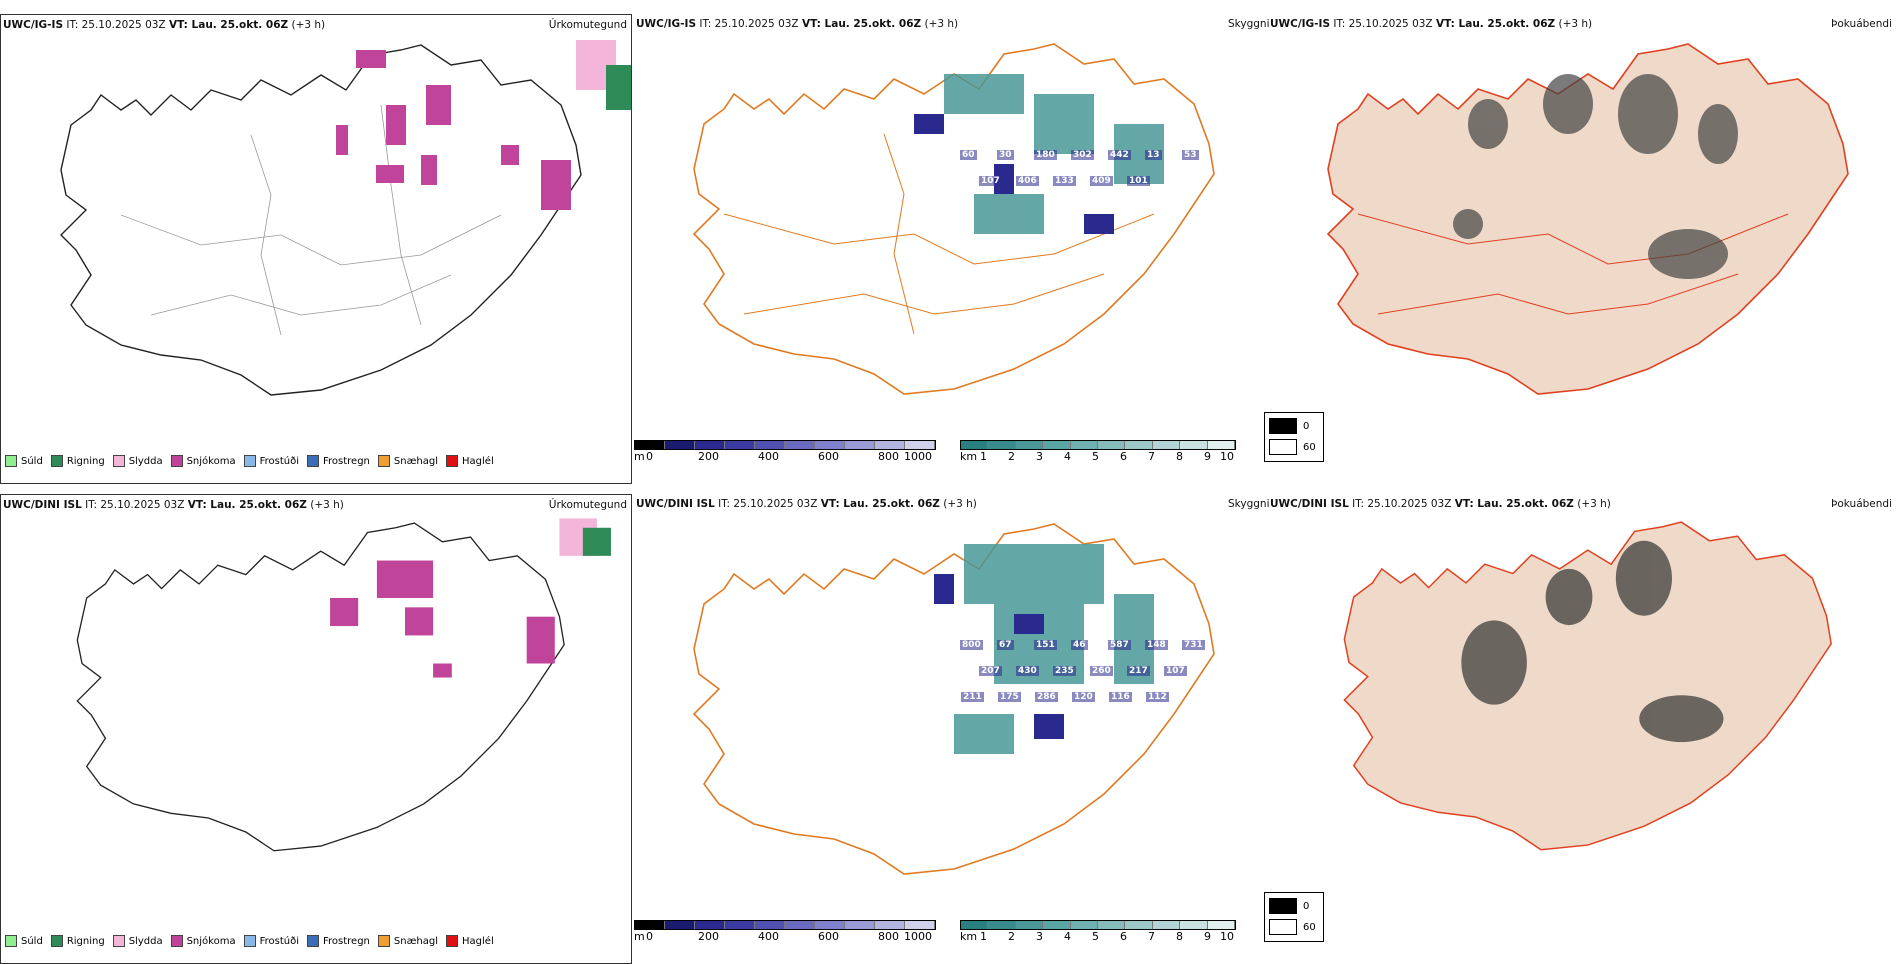 The height and width of the screenshot is (964, 1900). What do you see at coordinates (1098, 925) in the screenshot?
I see `scale-bar-km` at bounding box center [1098, 925].